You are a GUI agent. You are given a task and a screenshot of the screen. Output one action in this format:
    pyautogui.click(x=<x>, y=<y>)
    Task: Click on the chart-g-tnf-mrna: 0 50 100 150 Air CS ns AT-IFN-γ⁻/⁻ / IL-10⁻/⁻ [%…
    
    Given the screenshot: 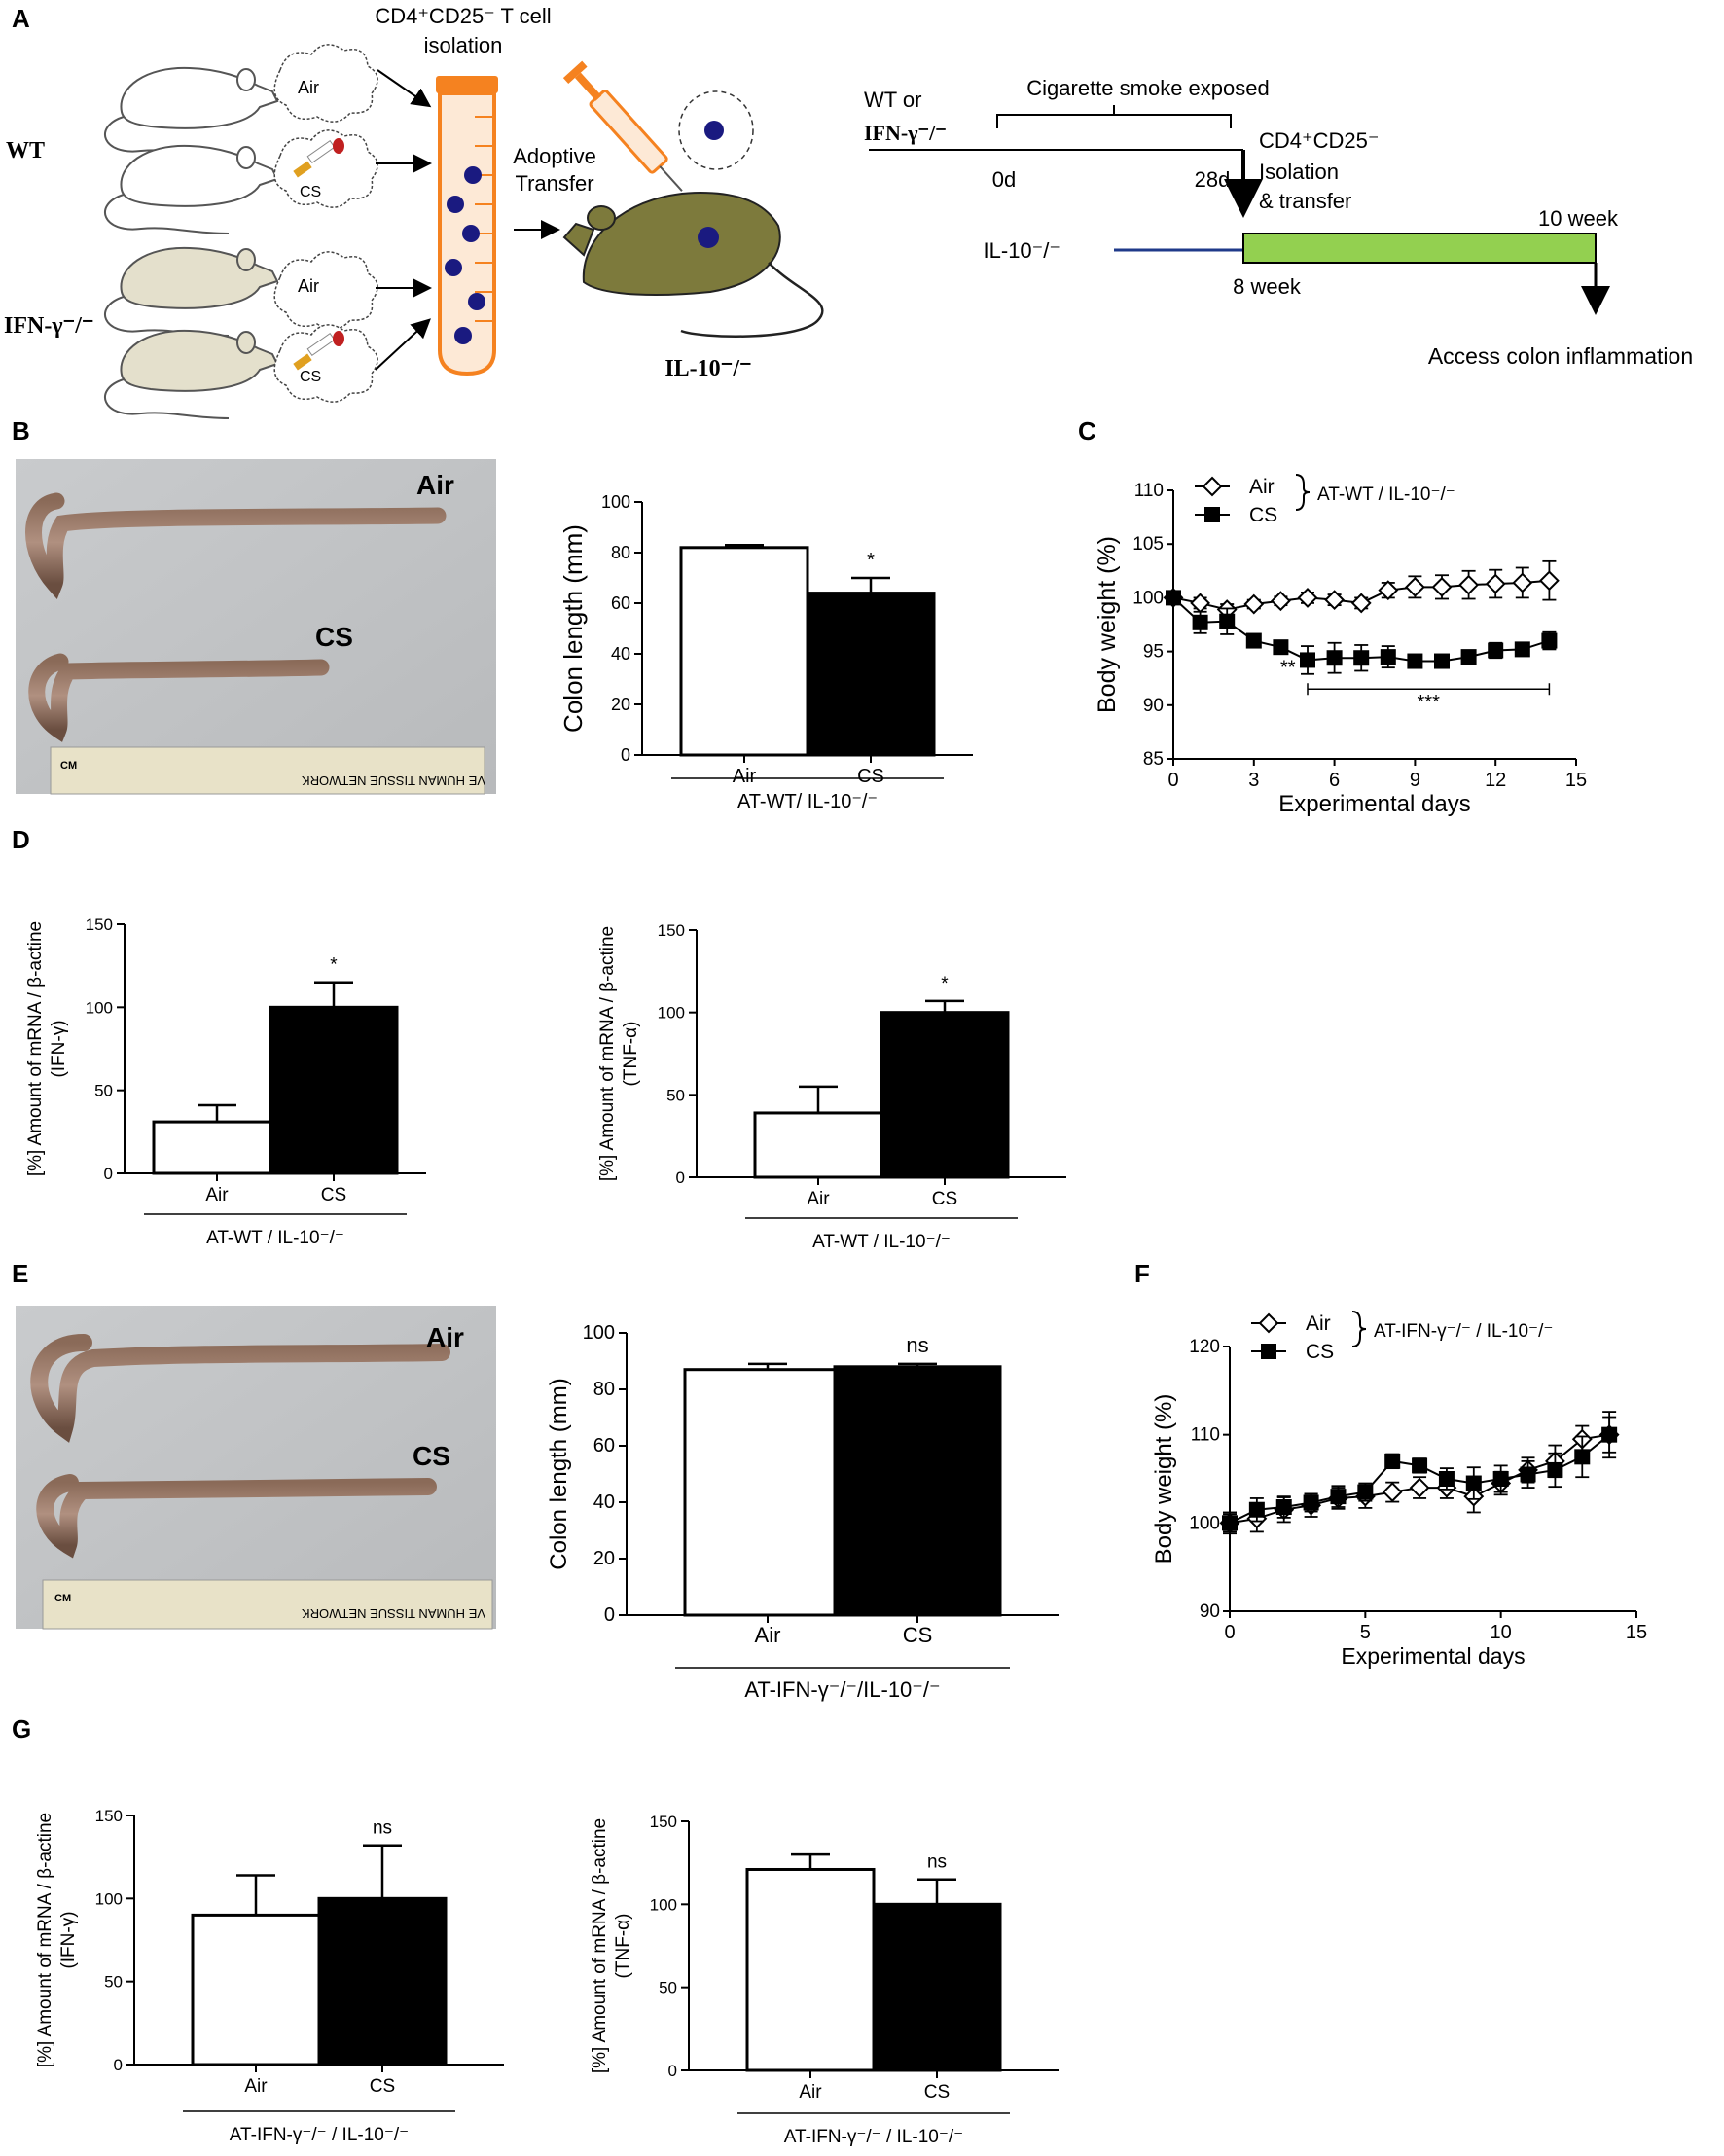 What is the action you would take?
    pyautogui.click(x=824, y=1980)
    